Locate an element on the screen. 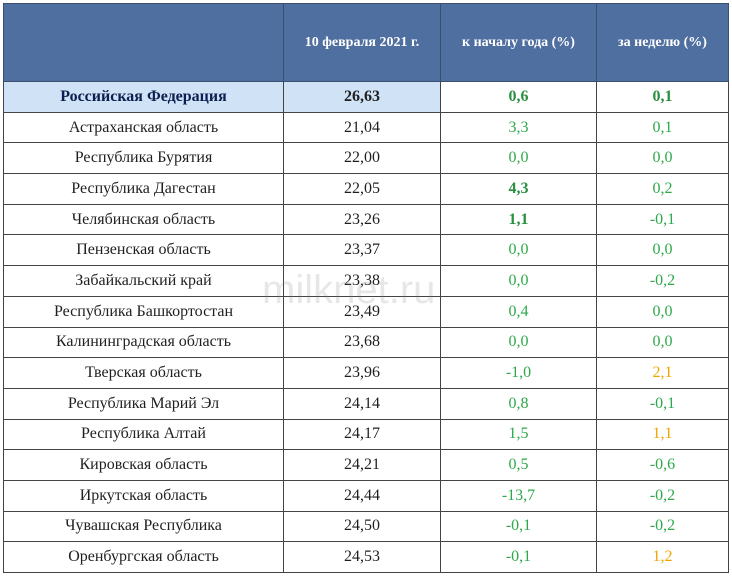  table-row: Тверская область 23,96 -1,0 2,1 is located at coordinates (366, 373).